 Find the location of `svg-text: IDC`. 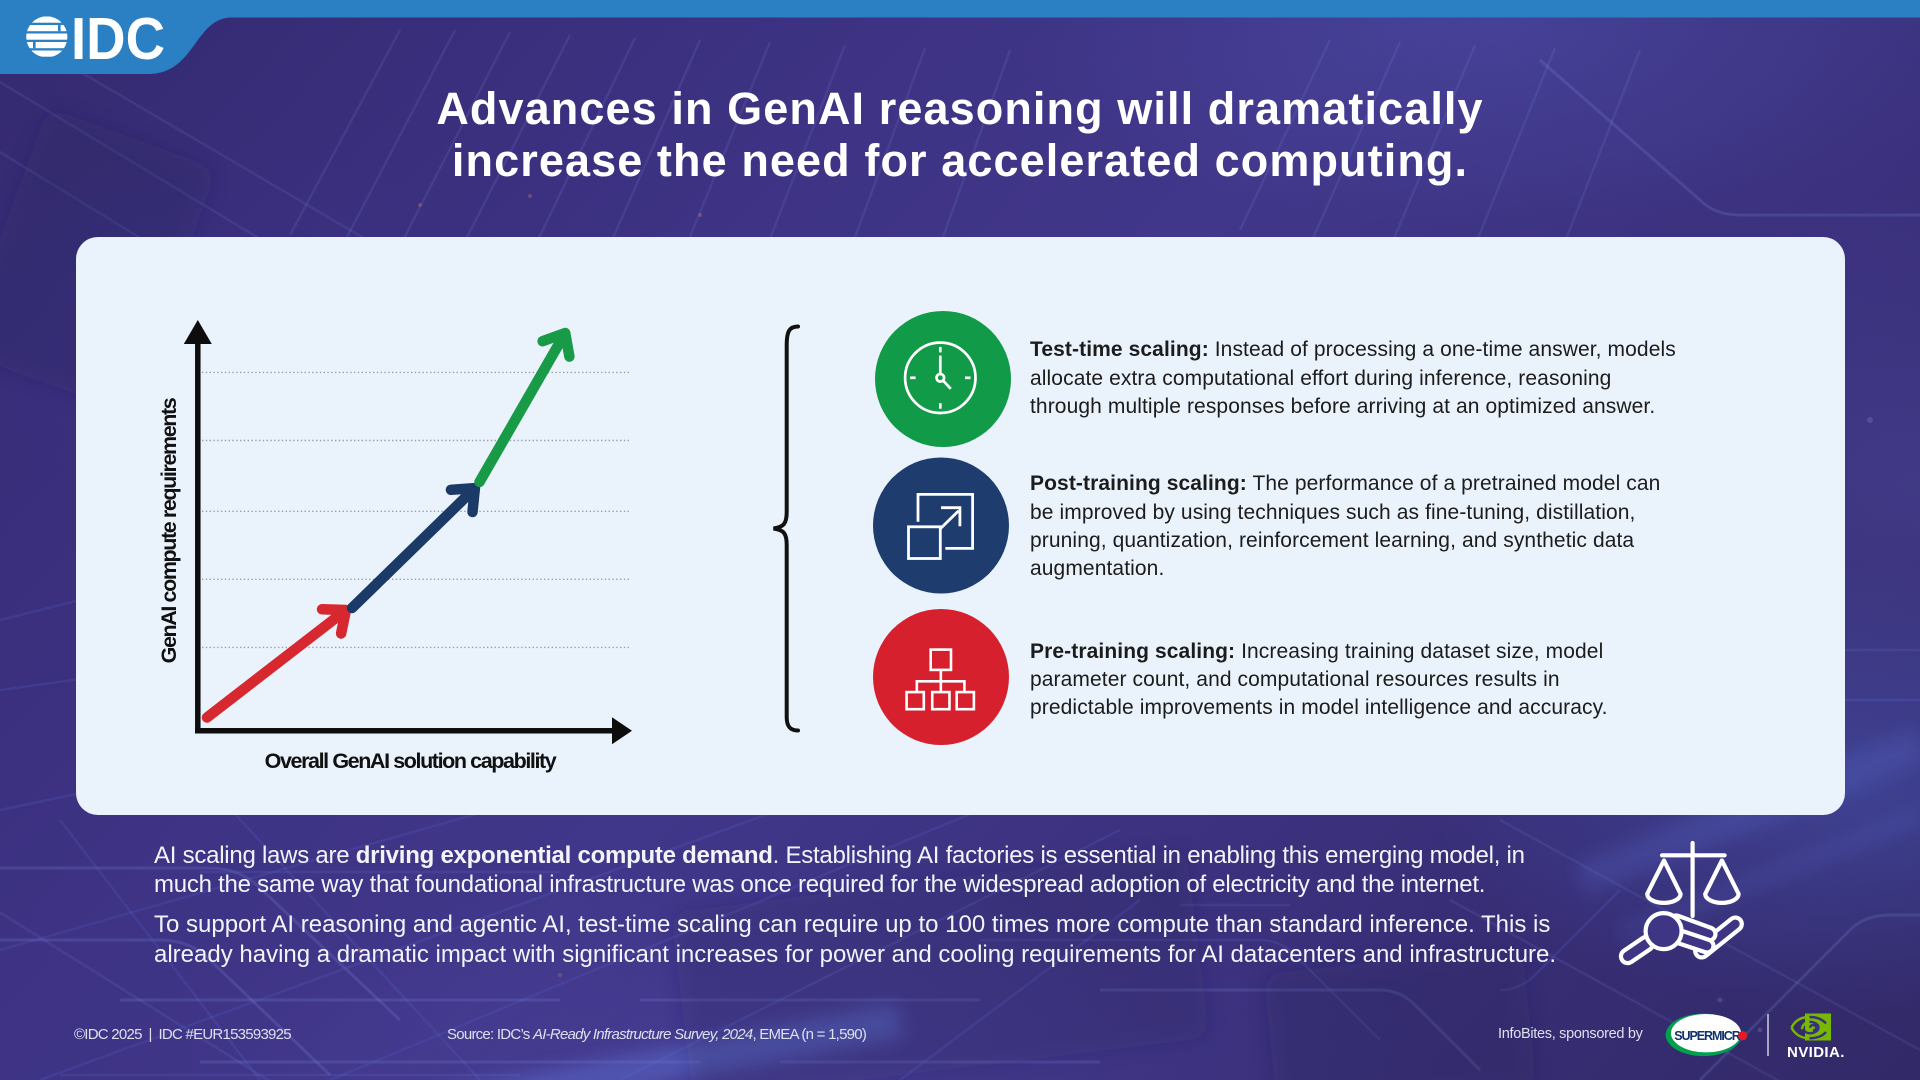

svg-text: IDC is located at coordinates (118, 39).